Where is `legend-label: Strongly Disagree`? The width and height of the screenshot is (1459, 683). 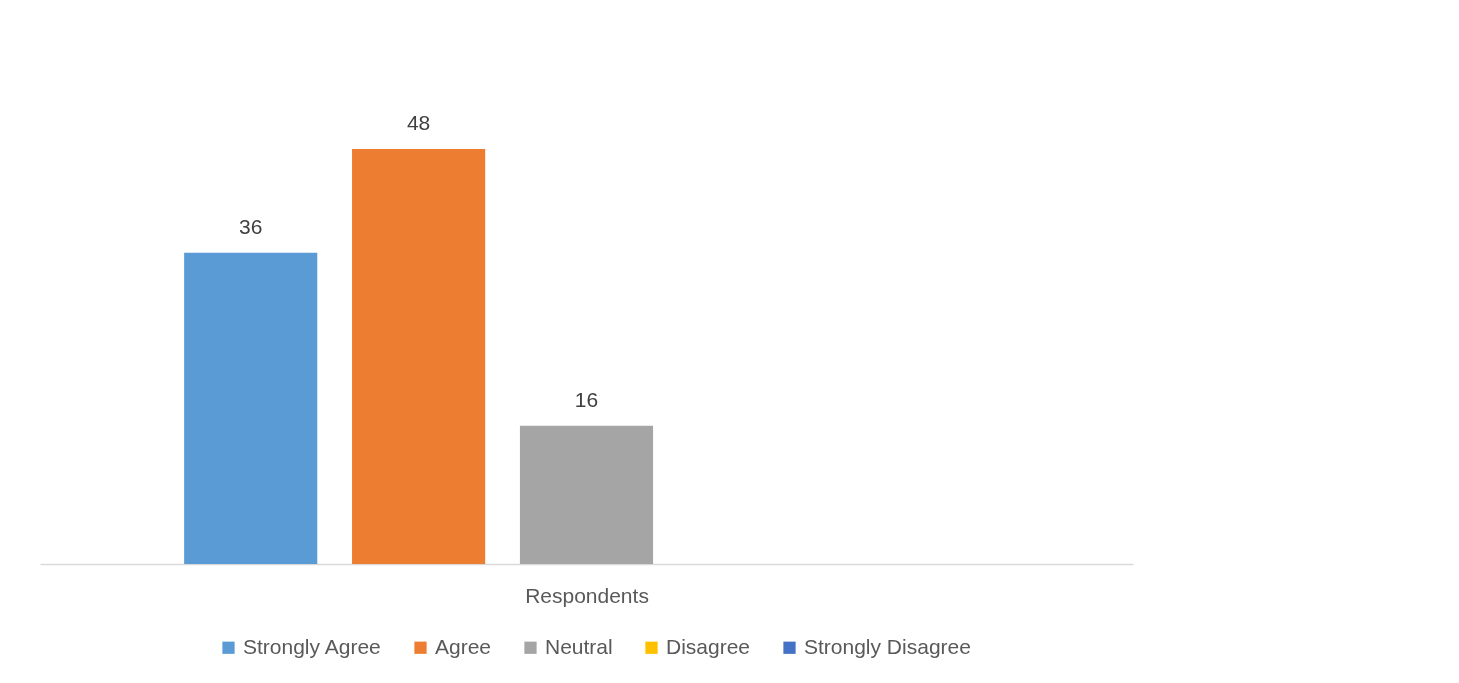
legend-label: Strongly Disagree is located at coordinates (887, 646).